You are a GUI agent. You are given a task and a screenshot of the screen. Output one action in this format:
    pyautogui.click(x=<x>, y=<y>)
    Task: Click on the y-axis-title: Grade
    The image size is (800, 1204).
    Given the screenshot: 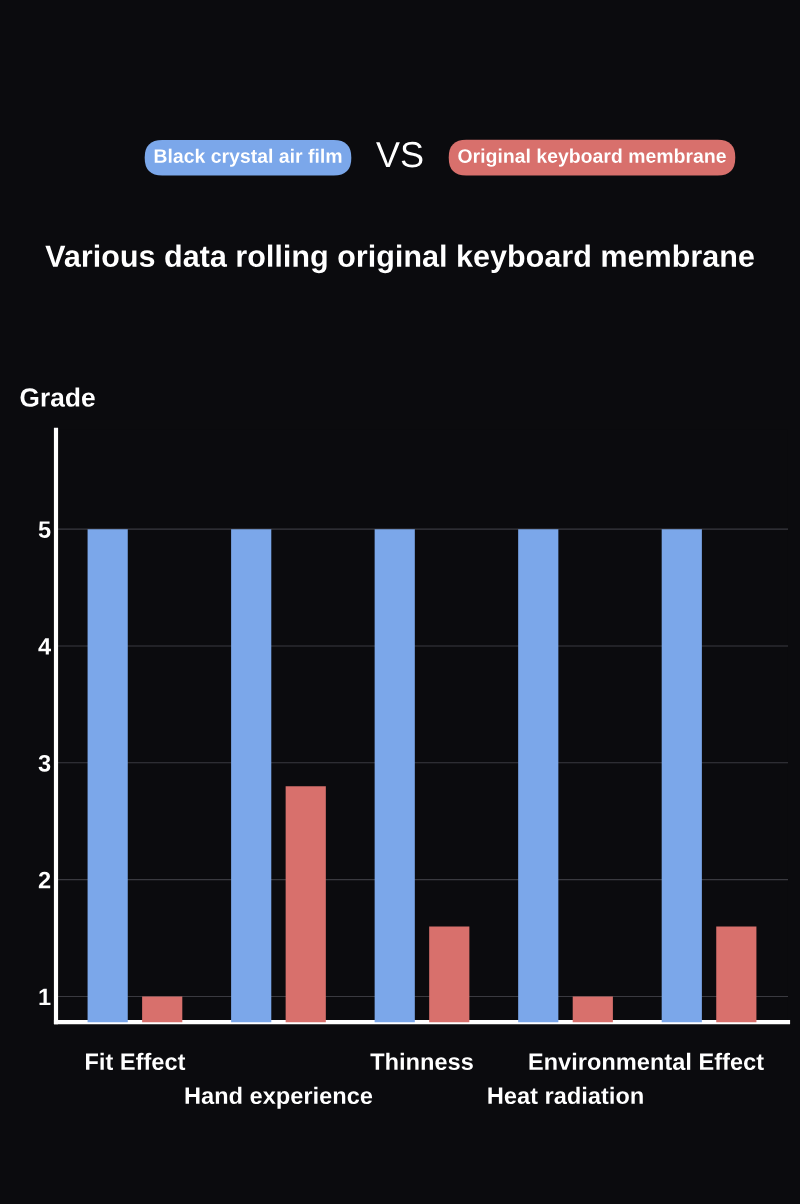 What is the action you would take?
    pyautogui.click(x=57, y=397)
    